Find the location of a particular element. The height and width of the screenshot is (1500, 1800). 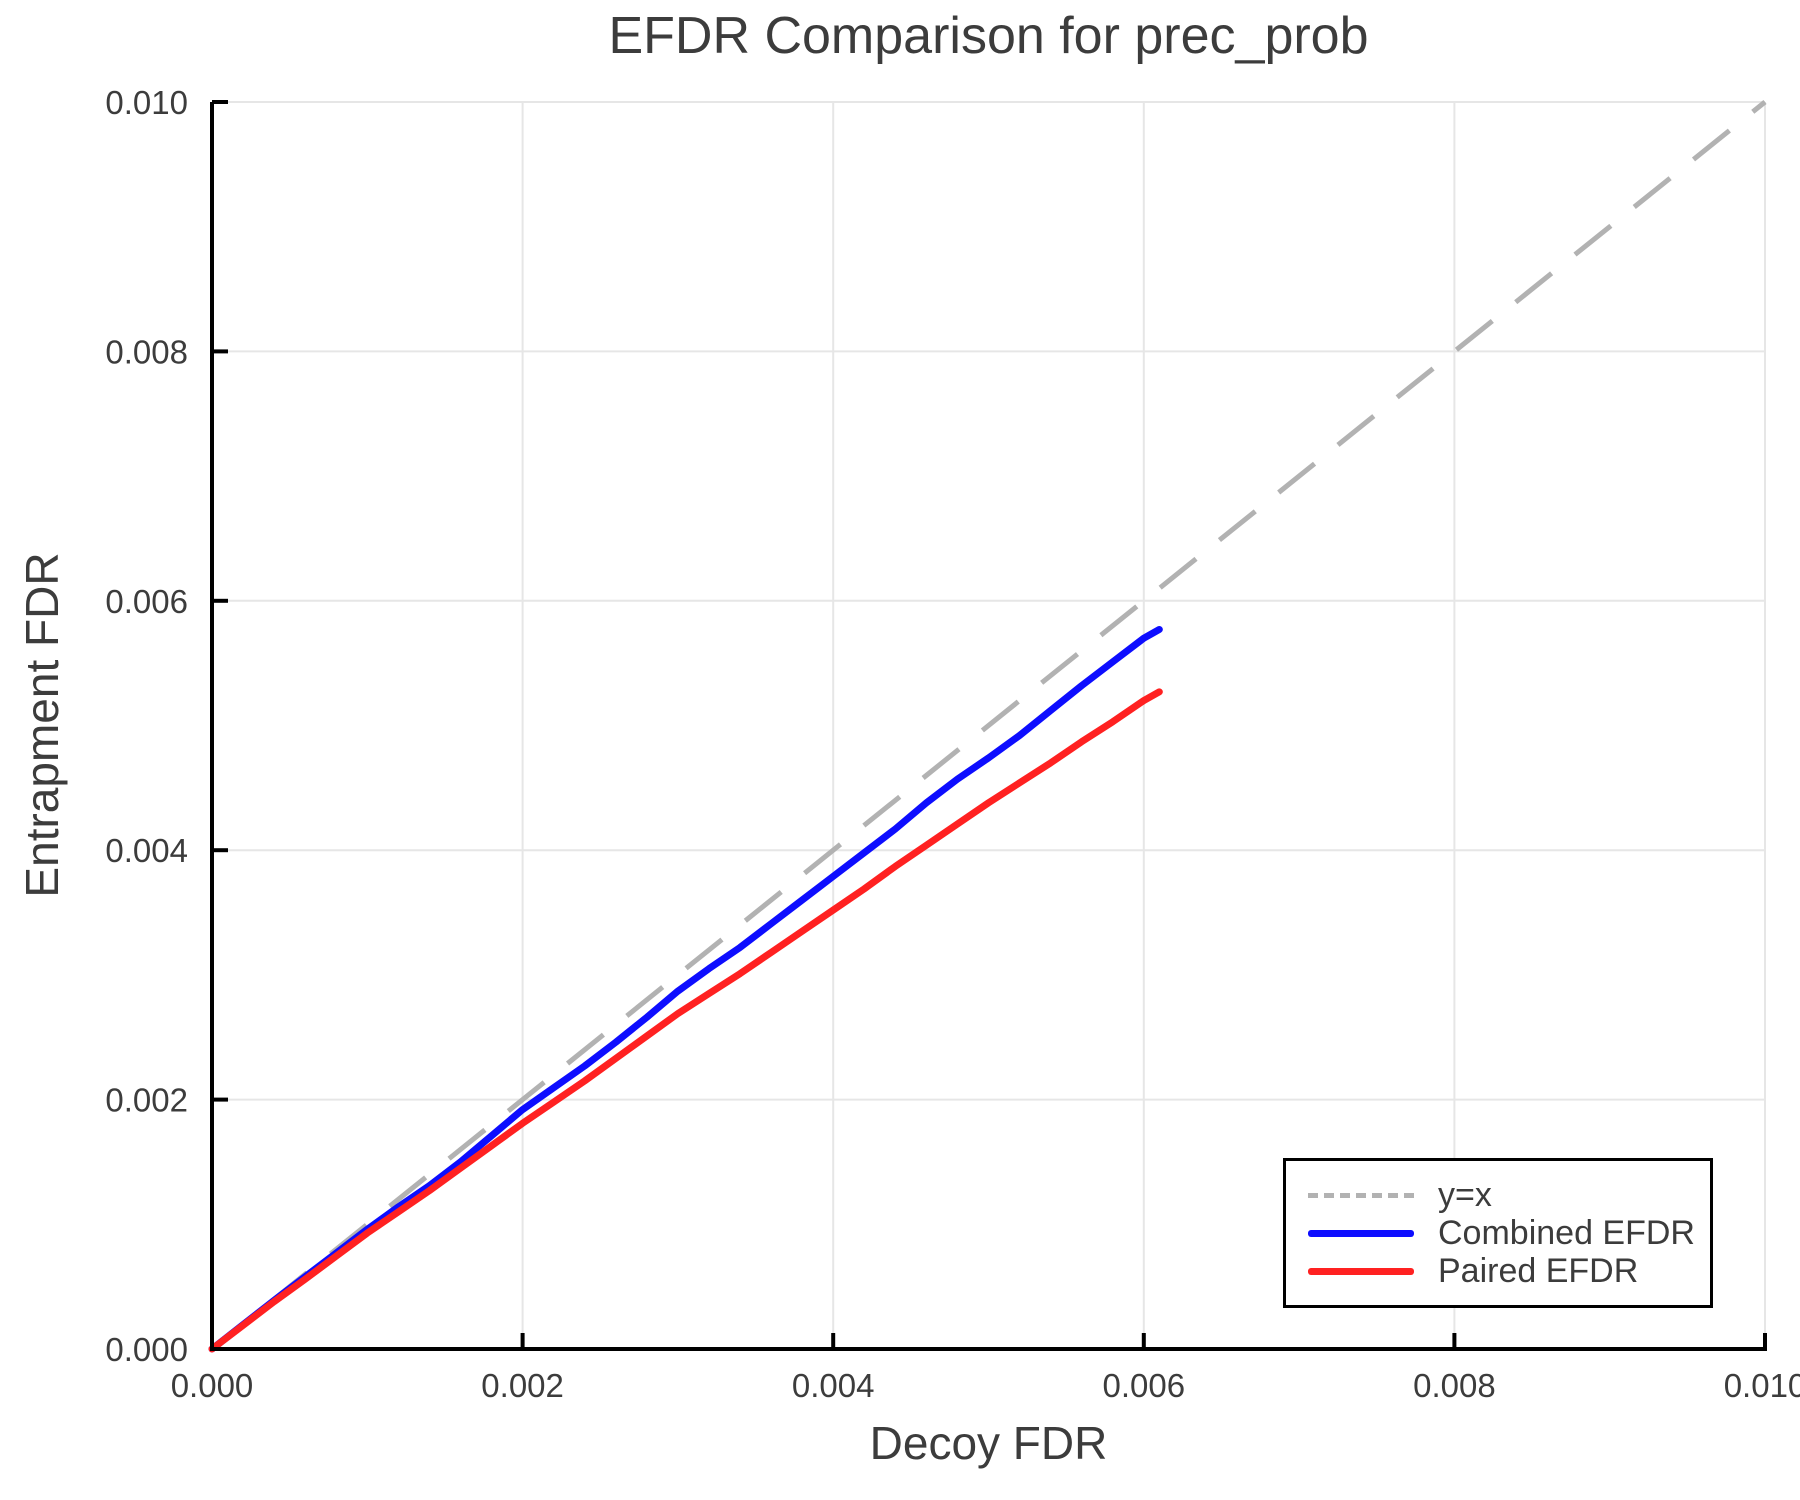

x-tick-label: 0.010 is located at coordinates (1762, 1385).